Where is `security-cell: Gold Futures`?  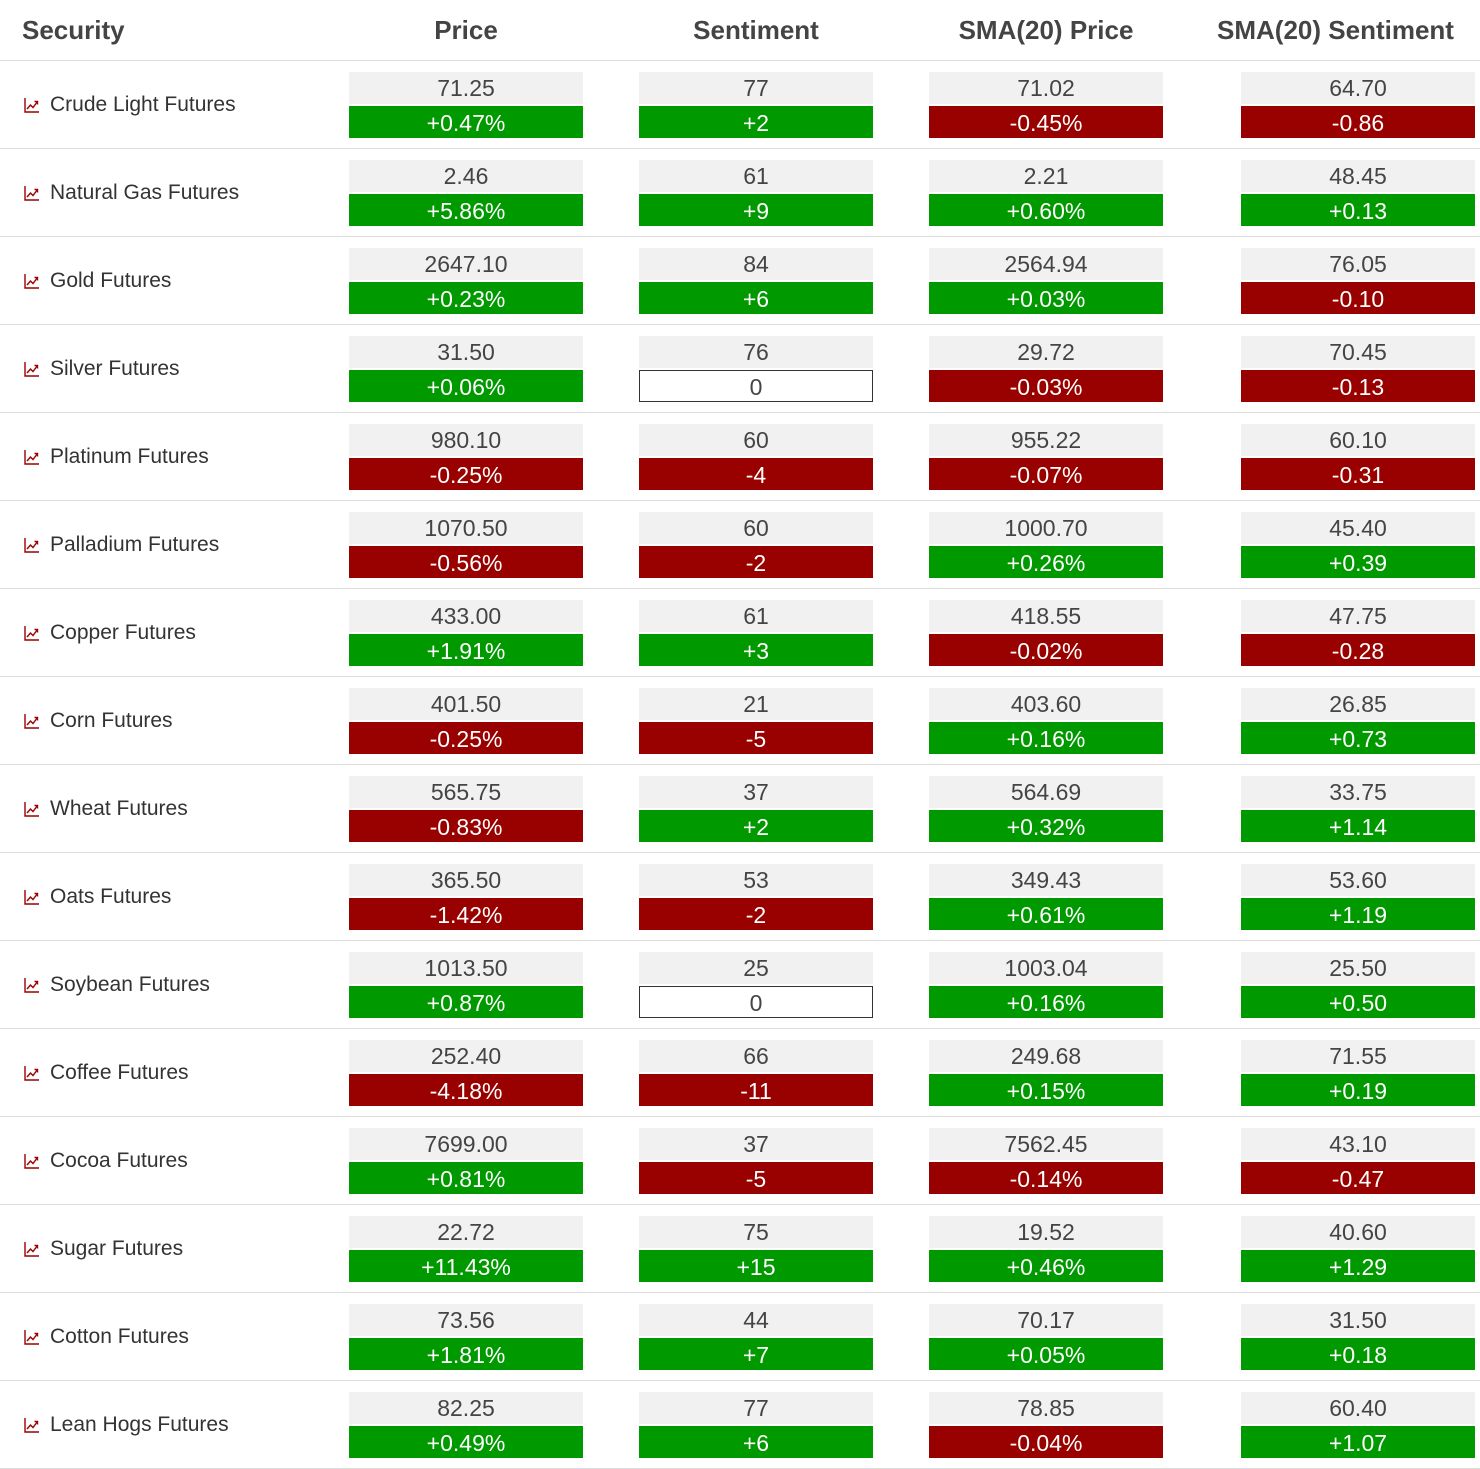 security-cell: Gold Futures is located at coordinates (160, 280).